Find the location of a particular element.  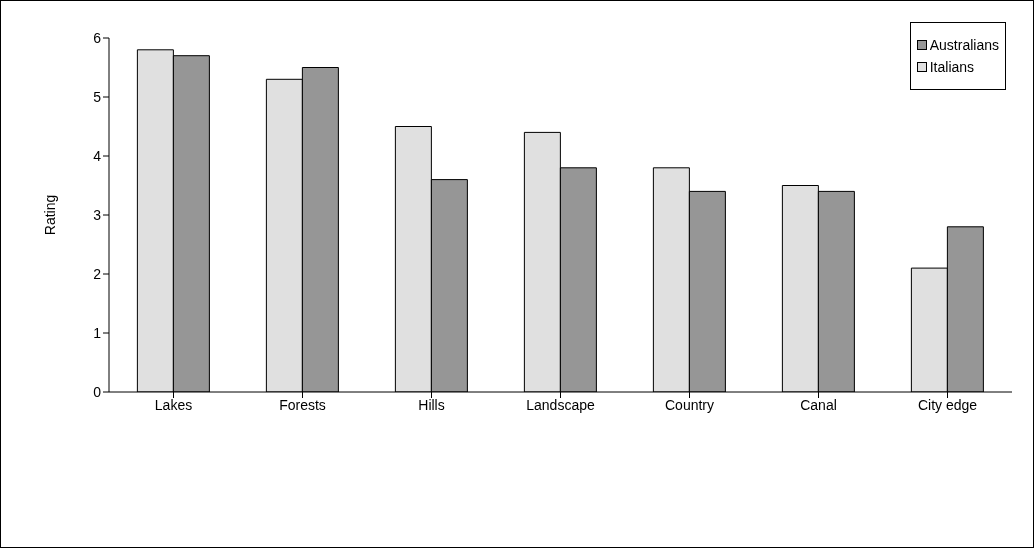

x-tick-label: Hills is located at coordinates (431, 404).